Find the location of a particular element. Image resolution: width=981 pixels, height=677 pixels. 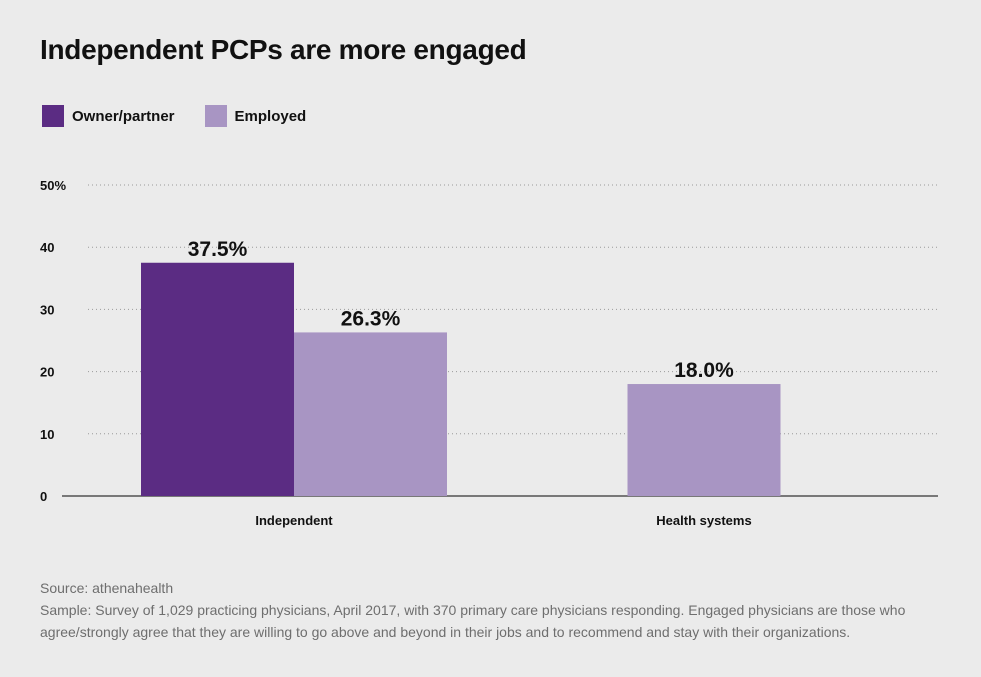

y-tick-label: 50% is located at coordinates (53, 185).